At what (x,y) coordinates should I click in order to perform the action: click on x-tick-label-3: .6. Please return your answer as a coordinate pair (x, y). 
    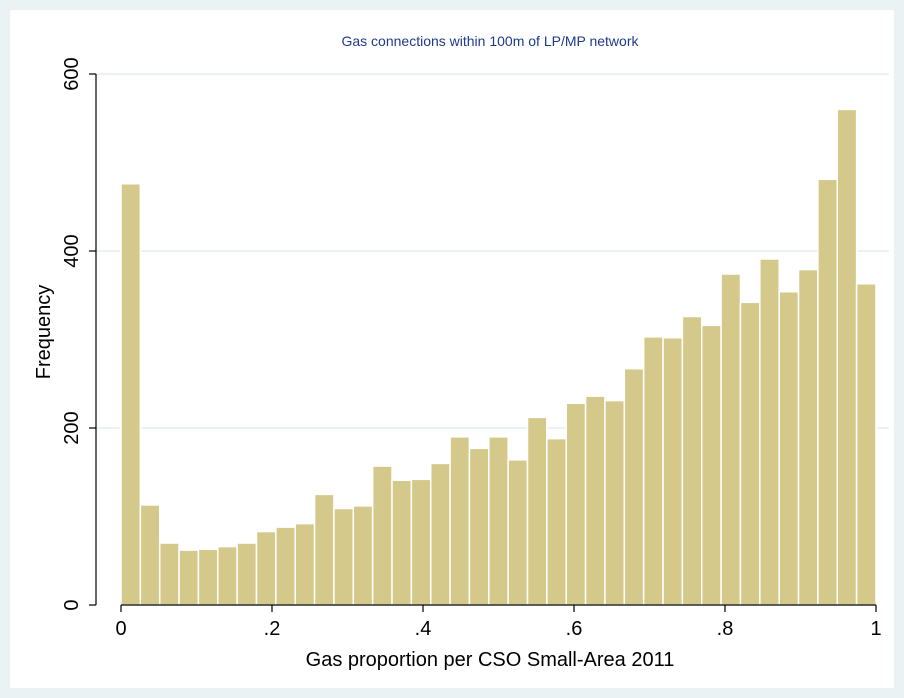
    Looking at the image, I should click on (574, 629).